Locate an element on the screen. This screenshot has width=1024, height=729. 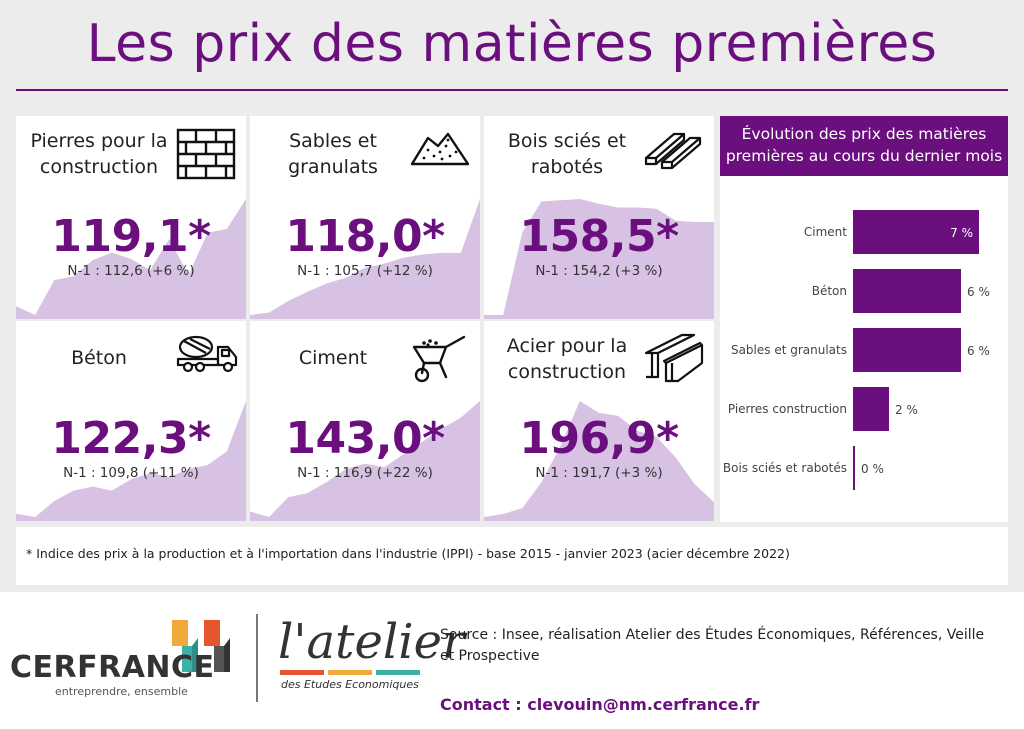
contact-link: Contact : clevouin@nm.cerfrance.fr is located at coordinates (600, 704).